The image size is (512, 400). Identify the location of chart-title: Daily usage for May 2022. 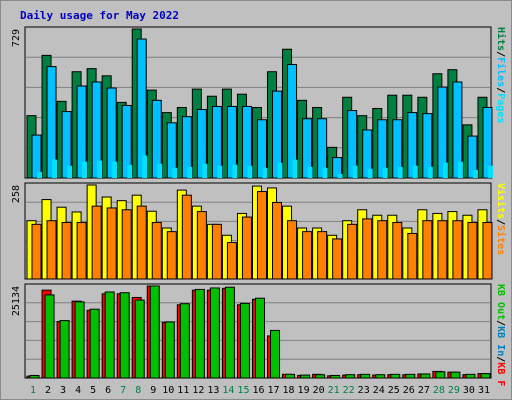
(99, 15).